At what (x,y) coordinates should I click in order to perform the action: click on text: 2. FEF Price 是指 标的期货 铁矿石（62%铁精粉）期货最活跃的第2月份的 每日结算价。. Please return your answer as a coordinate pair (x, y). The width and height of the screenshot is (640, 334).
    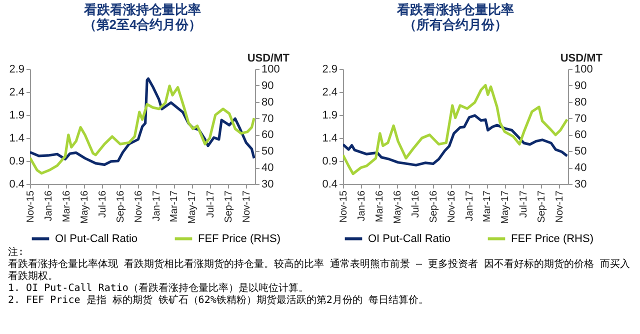
    Looking at the image, I should click on (219, 301).